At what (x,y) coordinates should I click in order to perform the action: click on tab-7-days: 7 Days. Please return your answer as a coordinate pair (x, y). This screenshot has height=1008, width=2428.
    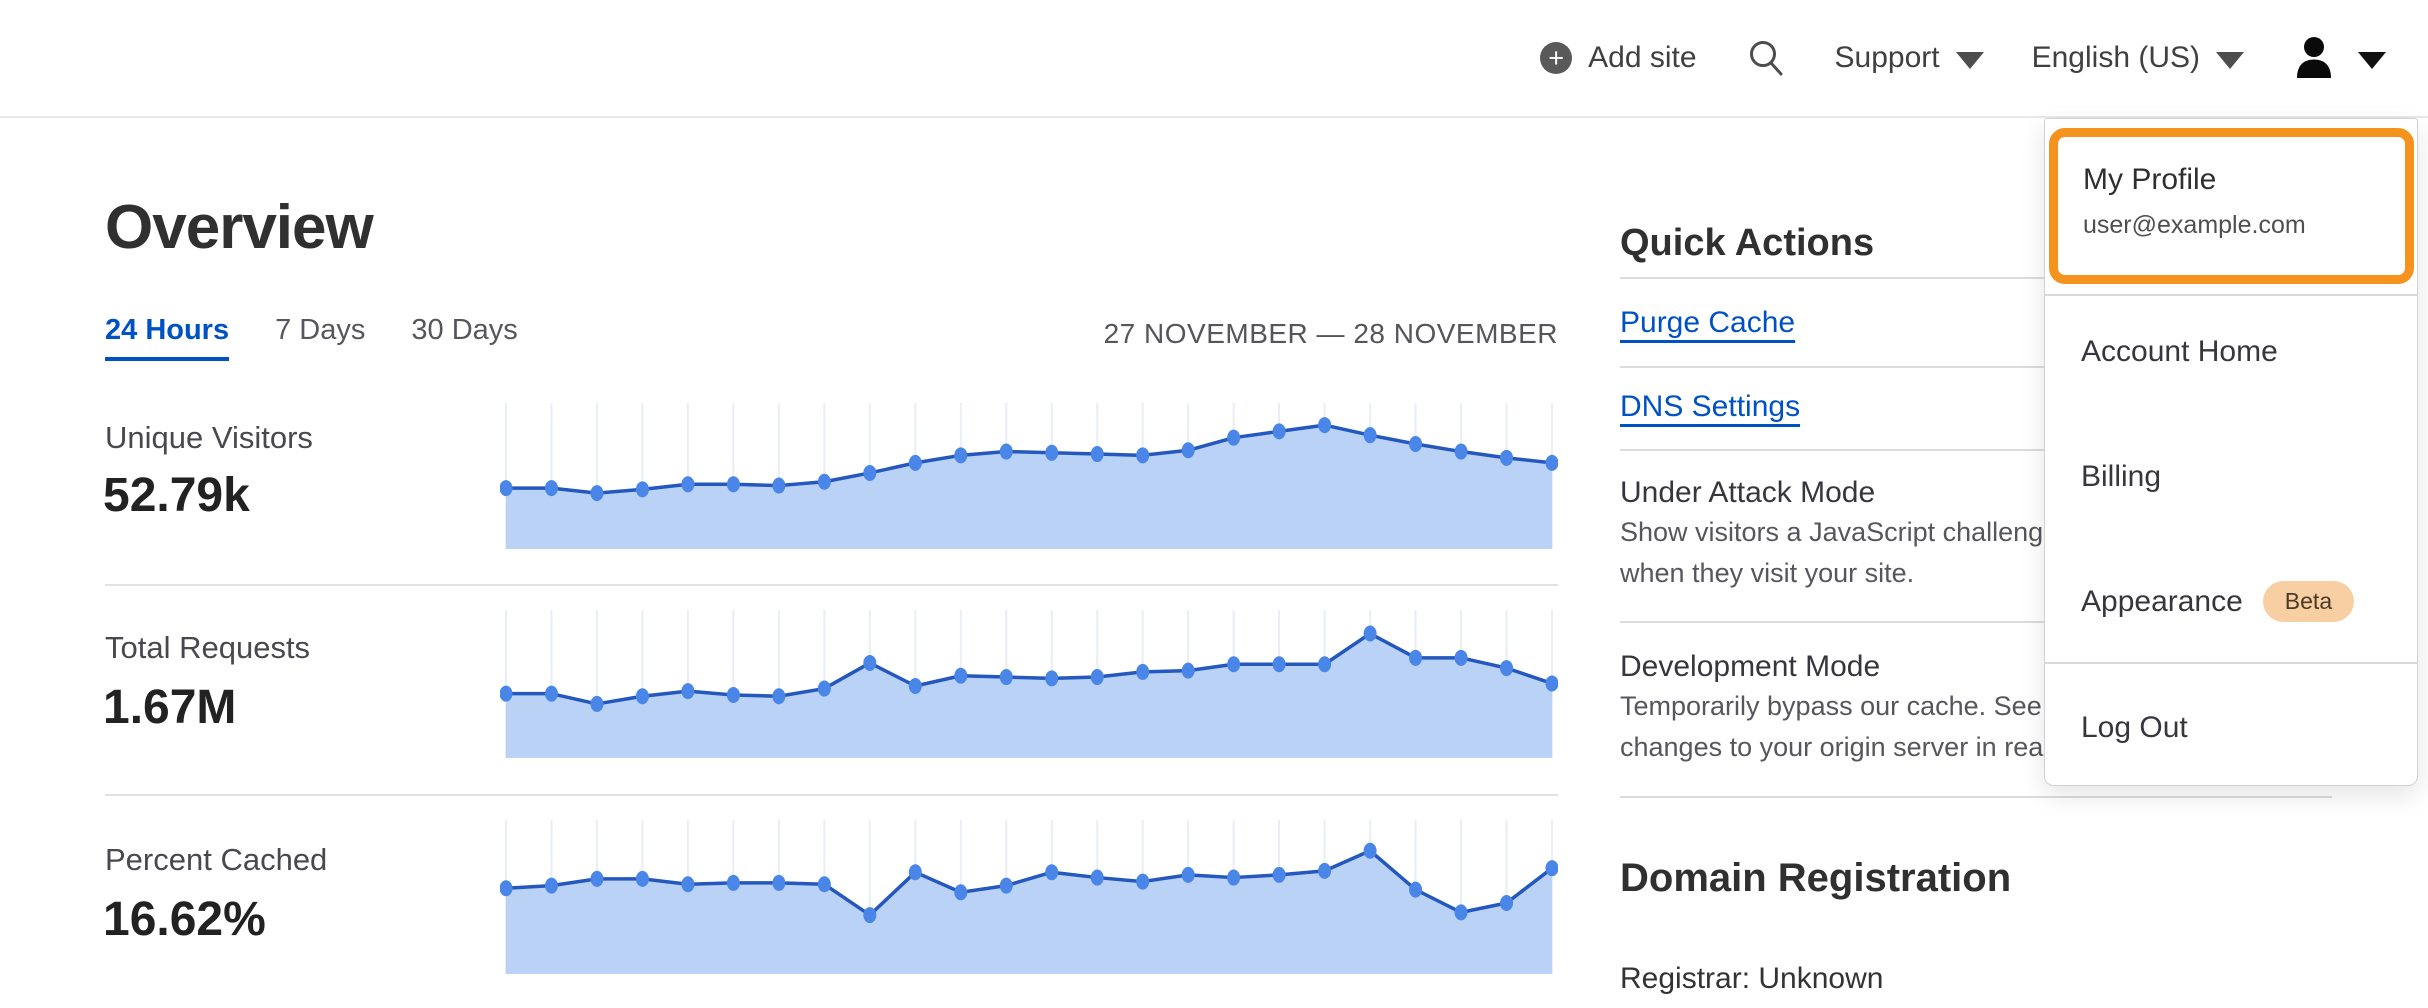
    Looking at the image, I should click on (320, 330).